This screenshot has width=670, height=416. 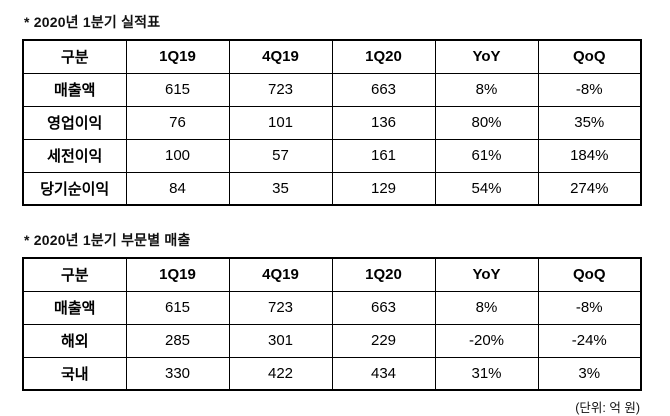 I want to click on table-cell: 301, so click(x=280, y=340).